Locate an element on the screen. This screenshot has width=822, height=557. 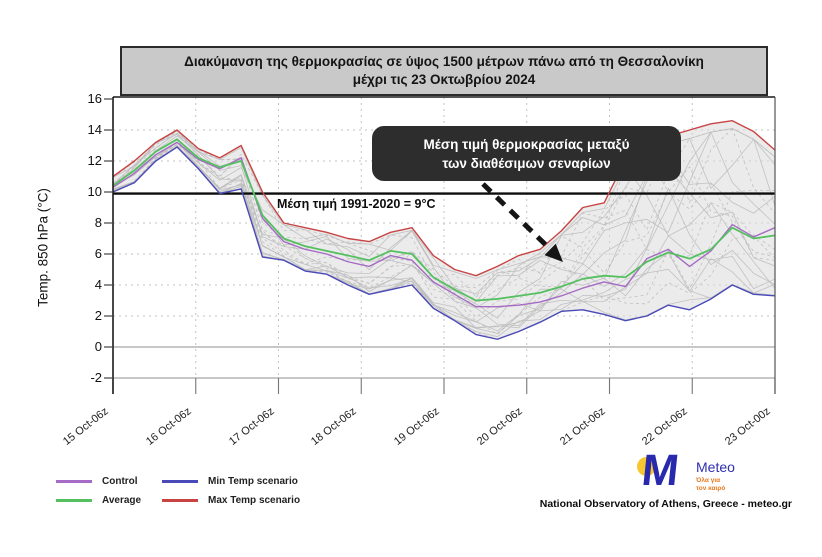
legend-label: Min Temp scenario is located at coordinates (253, 481).